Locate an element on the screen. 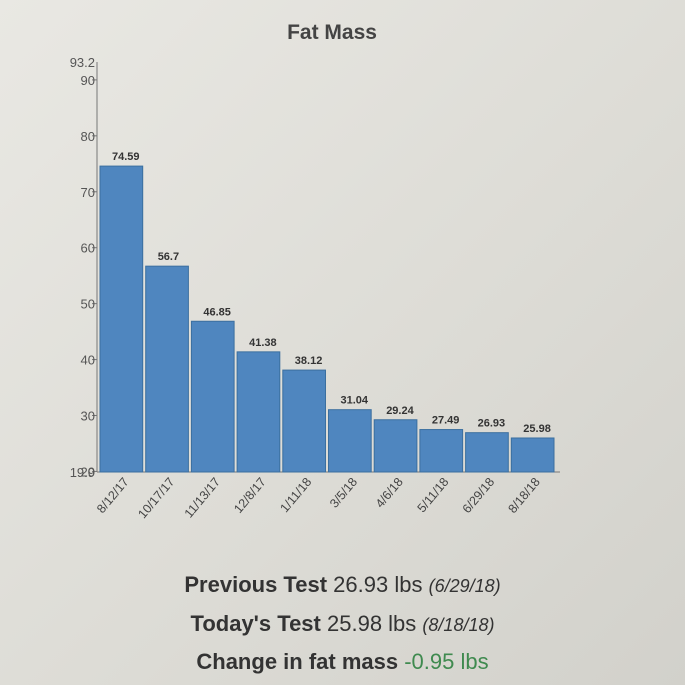  y-range-label: 93.2 is located at coordinates (82, 62).